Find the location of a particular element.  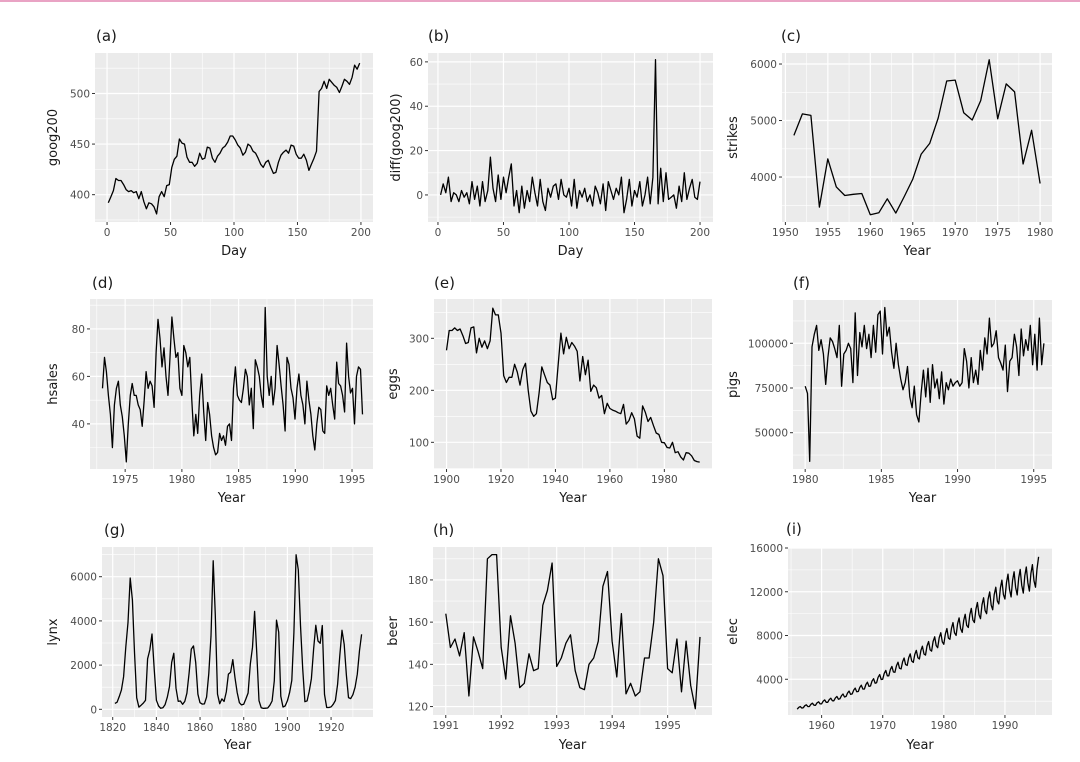

panel-label: (i) is located at coordinates (794, 529).